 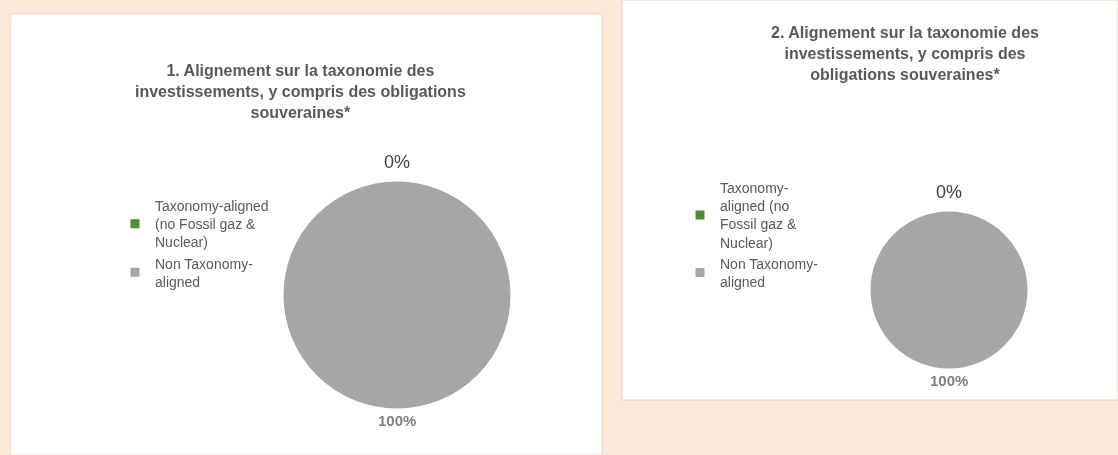 I want to click on chart-title: 2. Alignement sur la taxonomie des investissements, y compris des obligations souveraines*, so click(x=905, y=53).